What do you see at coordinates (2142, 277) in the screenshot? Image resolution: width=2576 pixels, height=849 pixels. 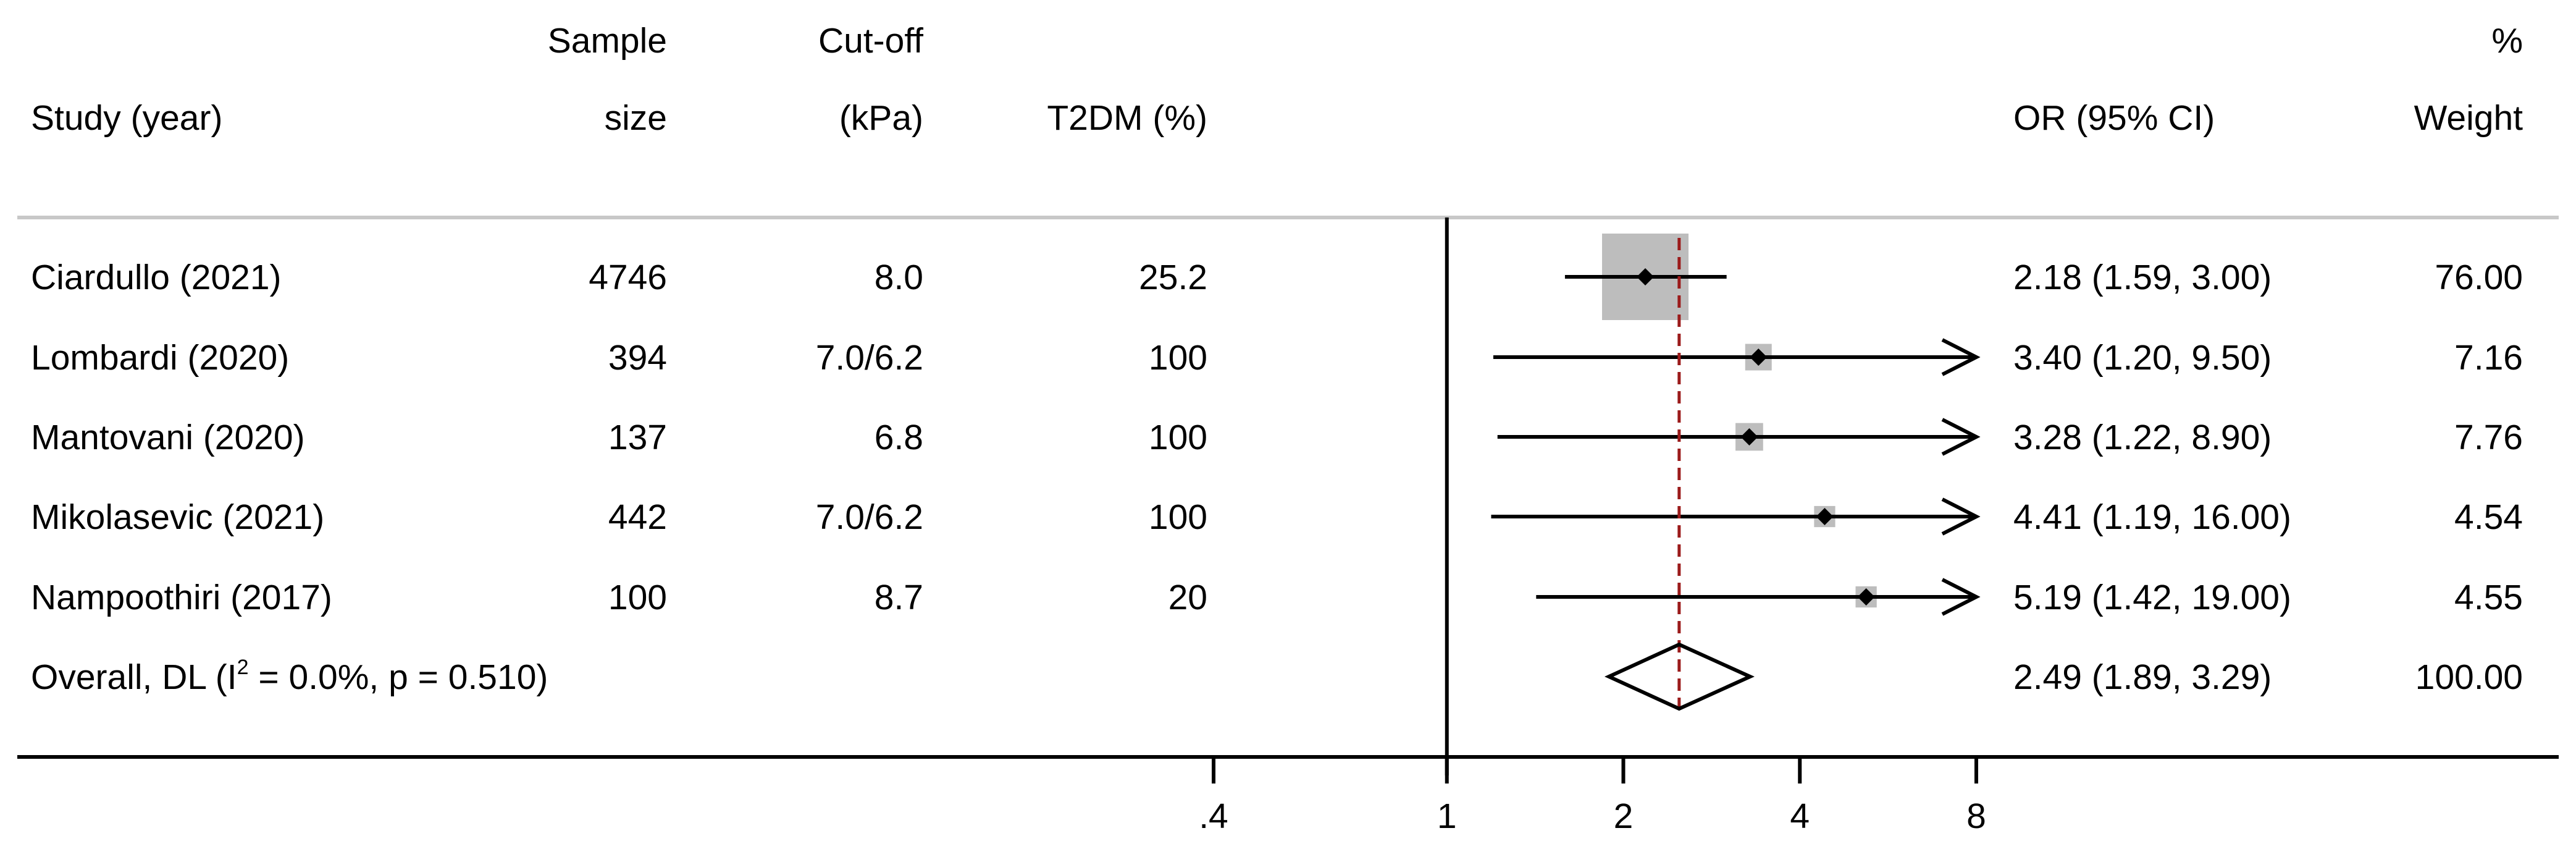 I see `or-ci-text: 2.18 (1.59, 3.00)` at bounding box center [2142, 277].